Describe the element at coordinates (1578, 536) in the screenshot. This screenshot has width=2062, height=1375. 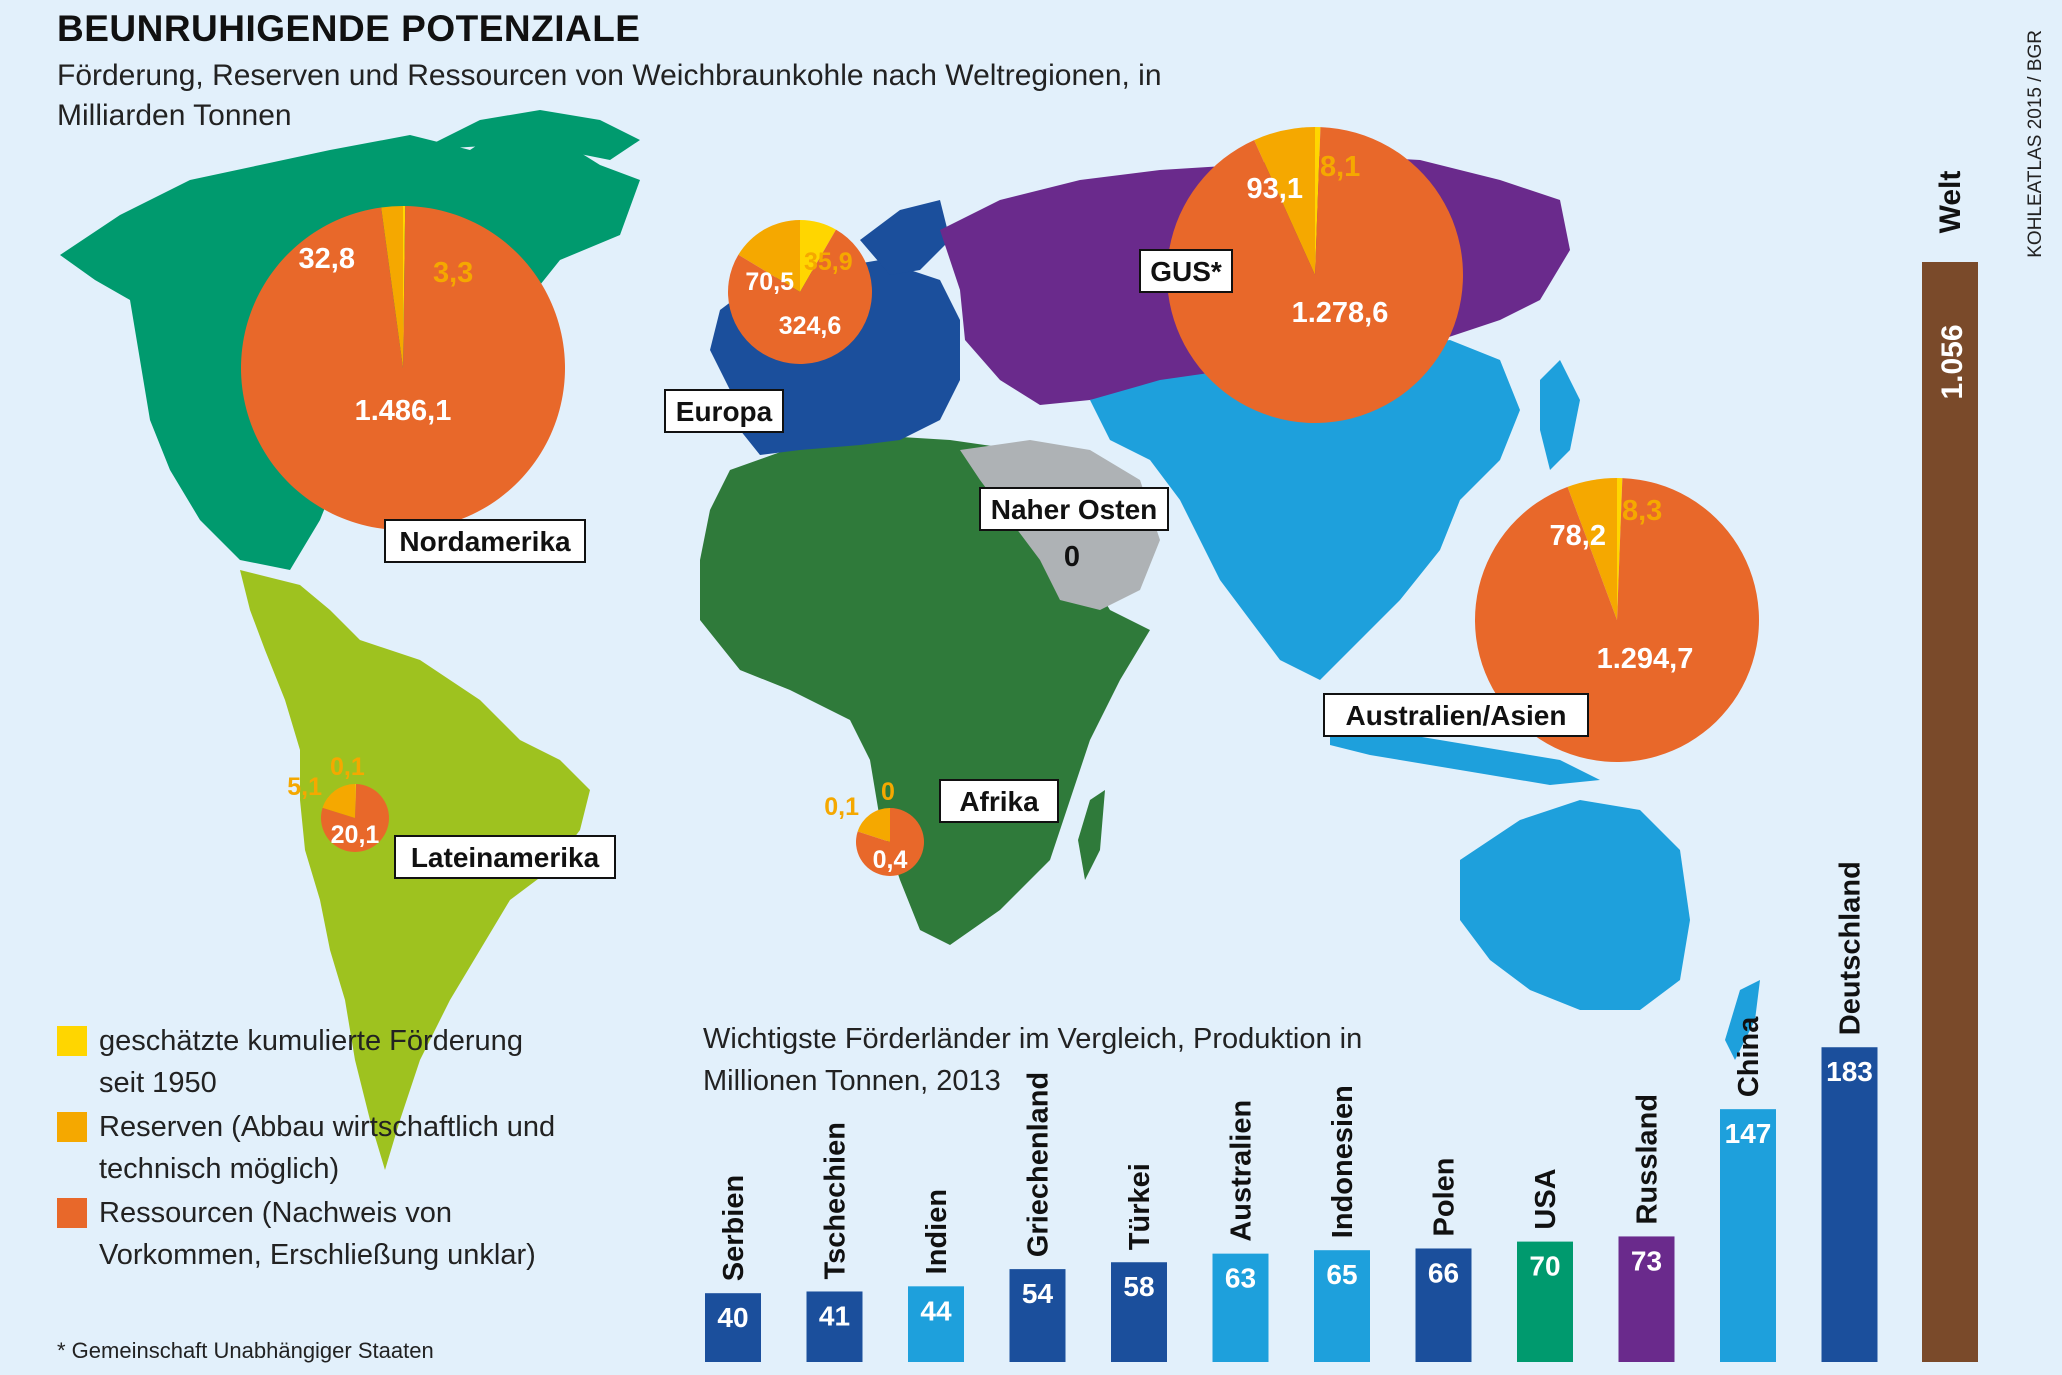
I see `pie-australien-asien-label-reserven: 78,2` at that location.